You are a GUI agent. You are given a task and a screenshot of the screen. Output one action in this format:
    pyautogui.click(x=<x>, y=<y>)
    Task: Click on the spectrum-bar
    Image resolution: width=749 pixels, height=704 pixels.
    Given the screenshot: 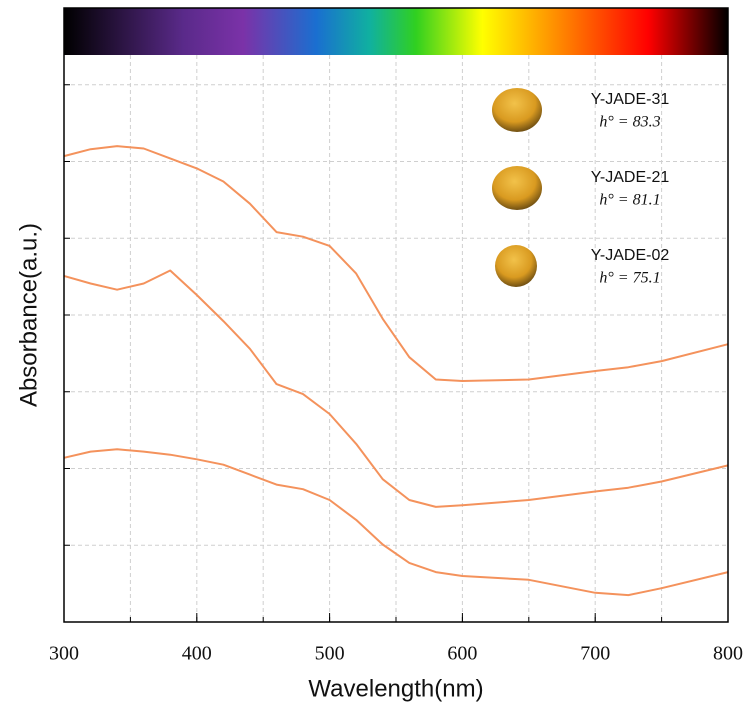 What is the action you would take?
    pyautogui.click(x=396, y=31)
    